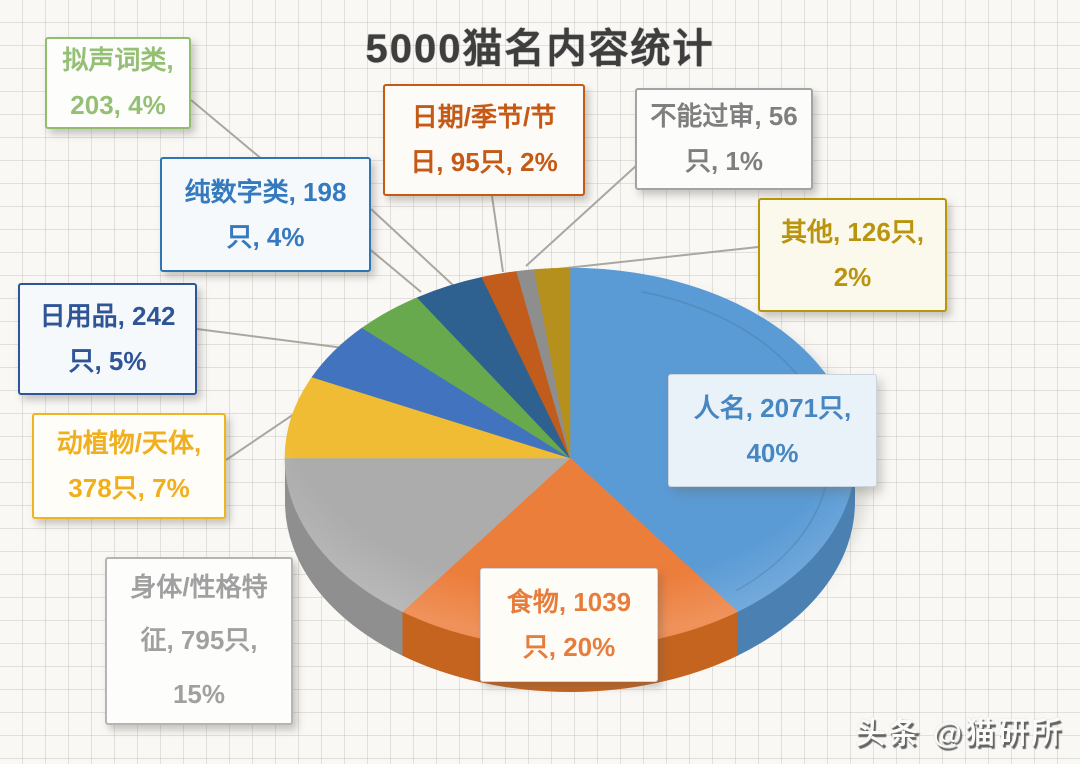 This screenshot has width=1080, height=764. Describe the element at coordinates (852, 255) in the screenshot. I see `callout-qita: 其他, 126只, 2%` at that location.